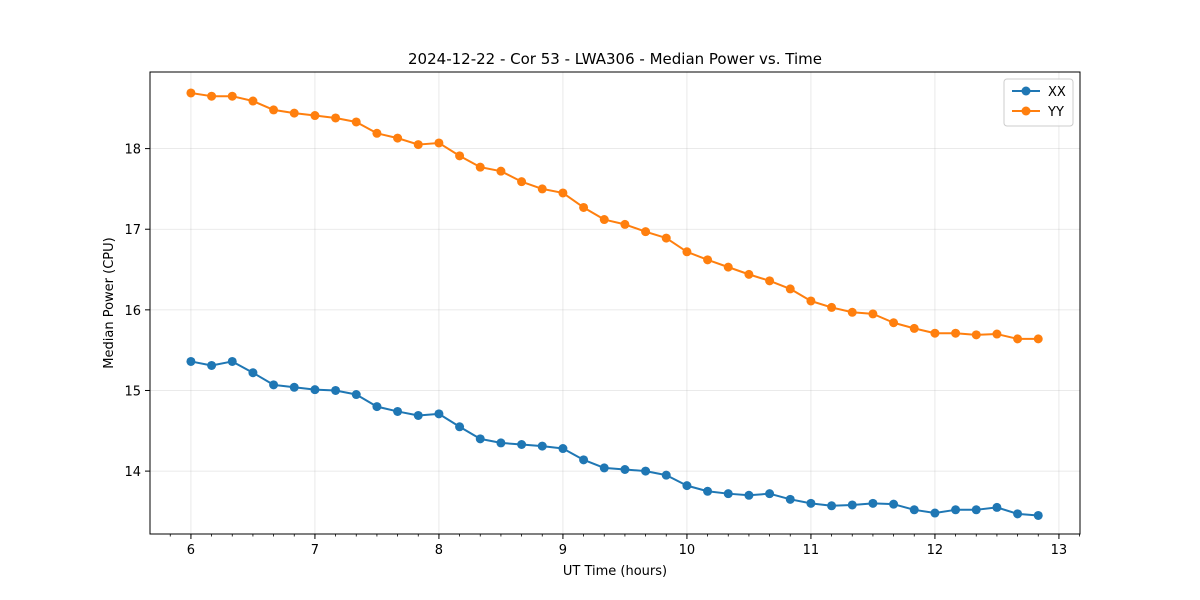 The image size is (1200, 600). What do you see at coordinates (1026, 91) in the screenshot?
I see `legend-xx-marker` at bounding box center [1026, 91].